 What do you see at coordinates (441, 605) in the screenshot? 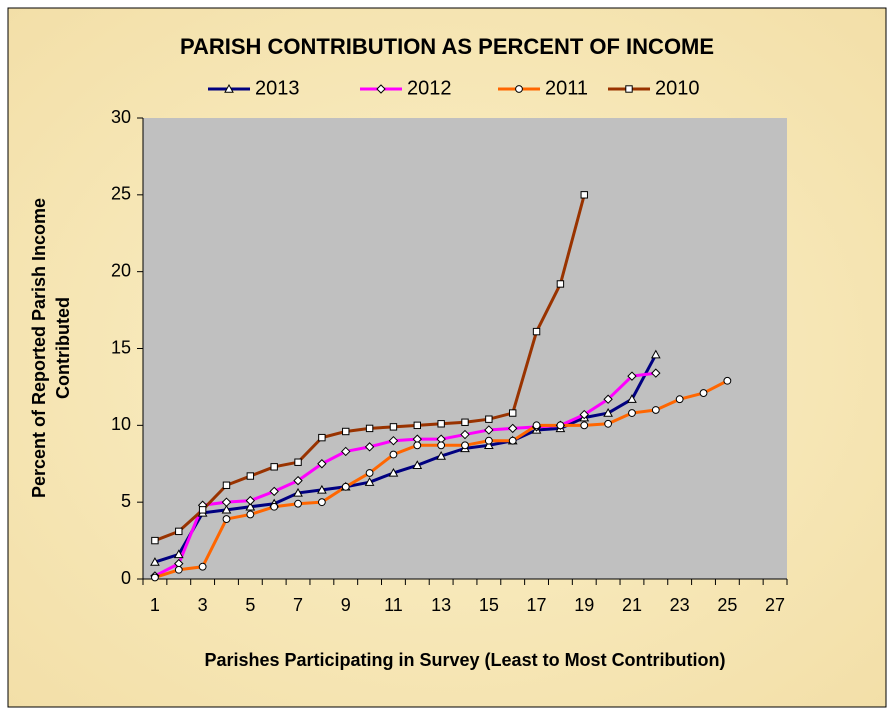
I see `x-tick-label: 13` at bounding box center [441, 605].